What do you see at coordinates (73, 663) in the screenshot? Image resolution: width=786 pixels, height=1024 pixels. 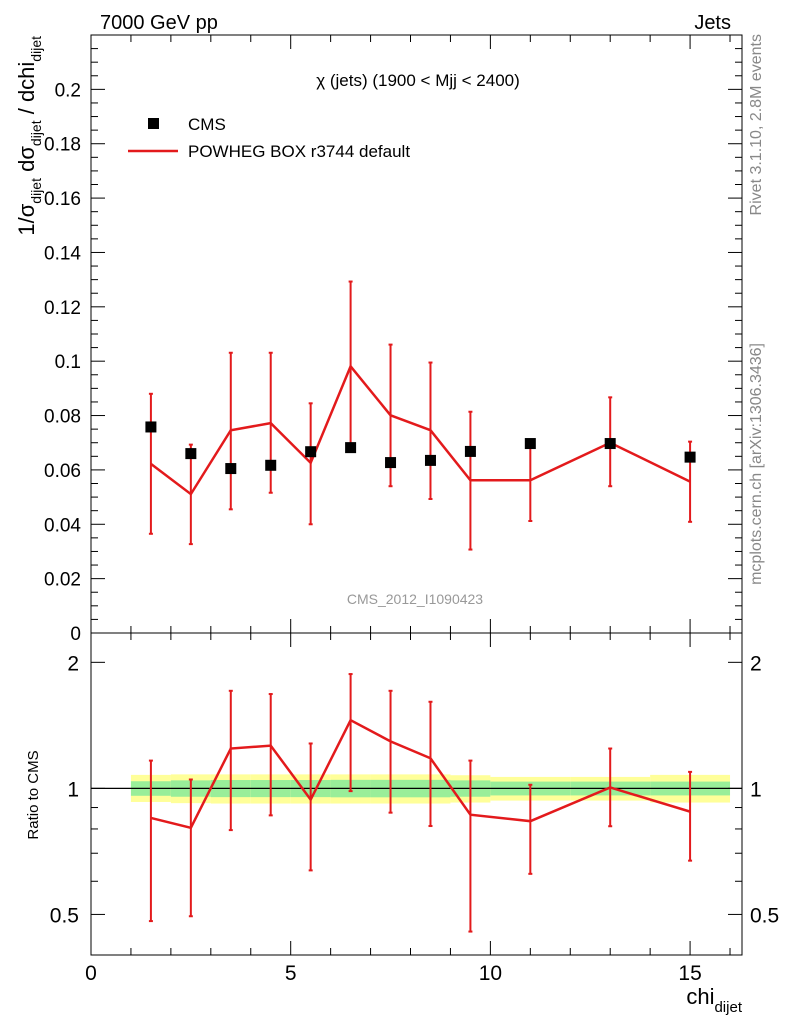 I see `ratio-y-tick-label-left: 2` at bounding box center [73, 663].